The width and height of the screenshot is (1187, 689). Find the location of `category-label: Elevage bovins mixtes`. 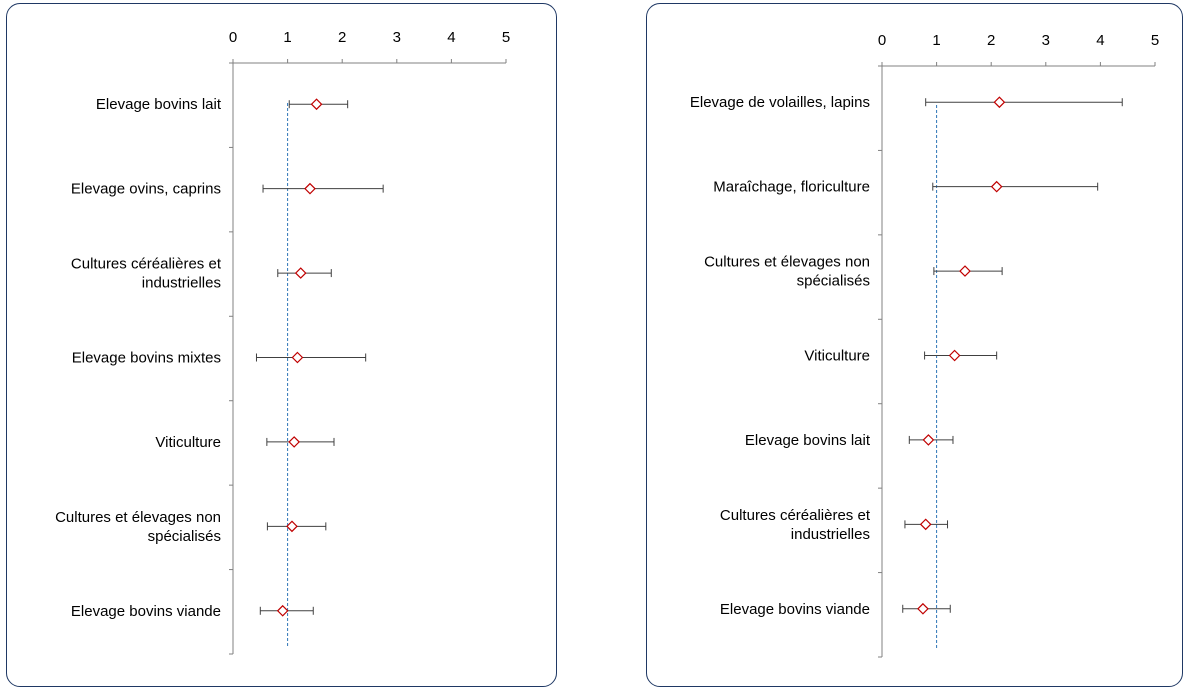

category-label: Elevage bovins mixtes is located at coordinates (146, 358).